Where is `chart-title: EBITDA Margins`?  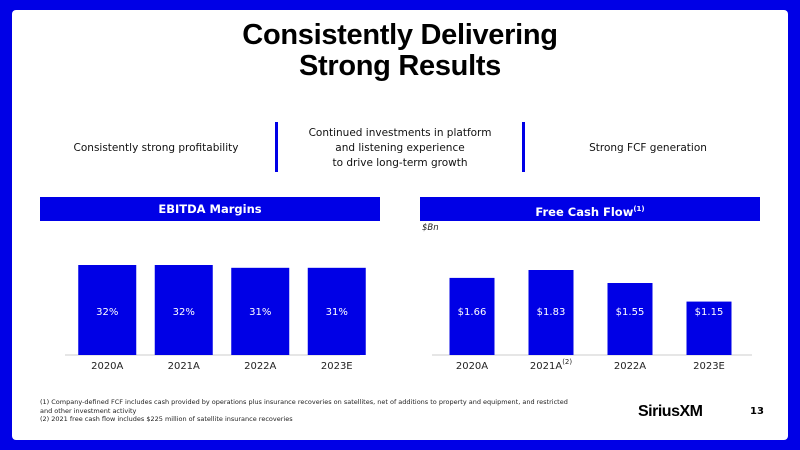 chart-title: EBITDA Margins is located at coordinates (210, 209).